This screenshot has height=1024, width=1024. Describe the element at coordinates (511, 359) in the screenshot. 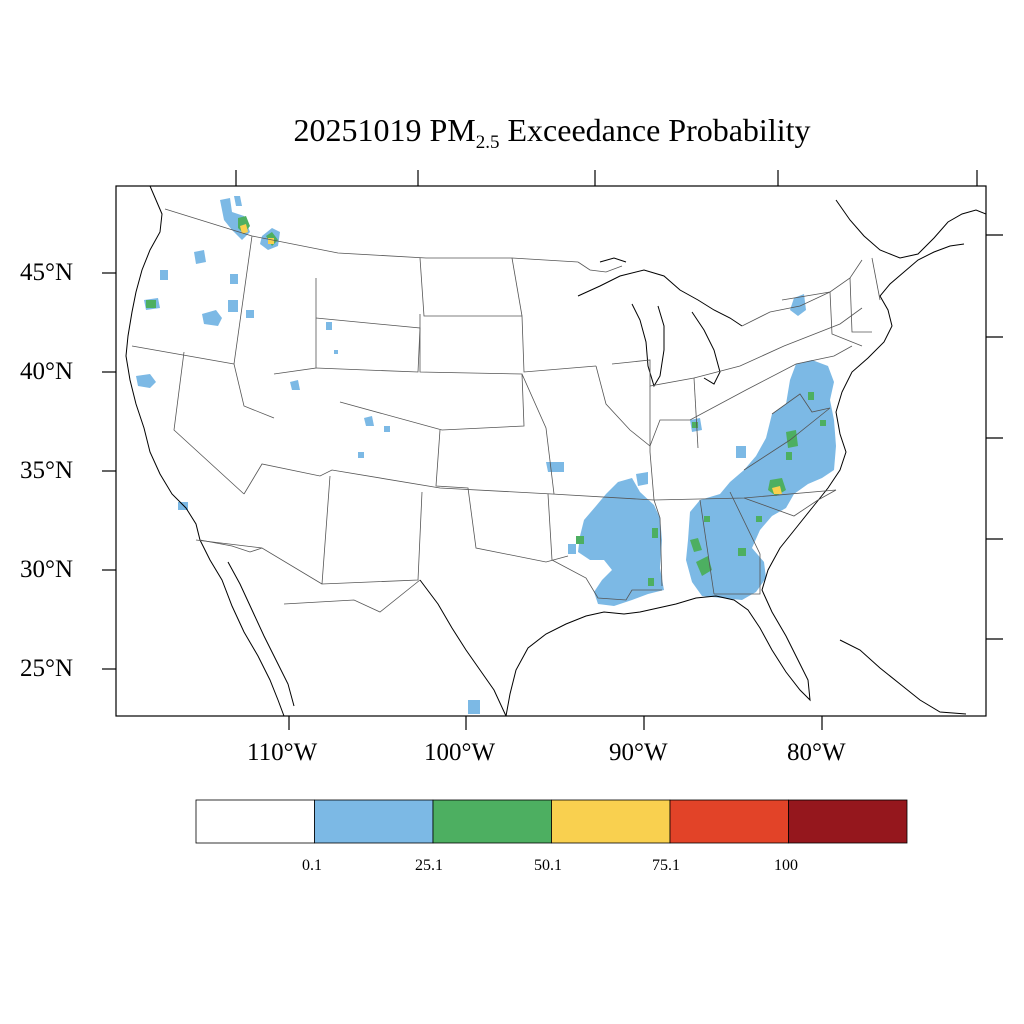

I see `probability-fill-yellow` at that location.